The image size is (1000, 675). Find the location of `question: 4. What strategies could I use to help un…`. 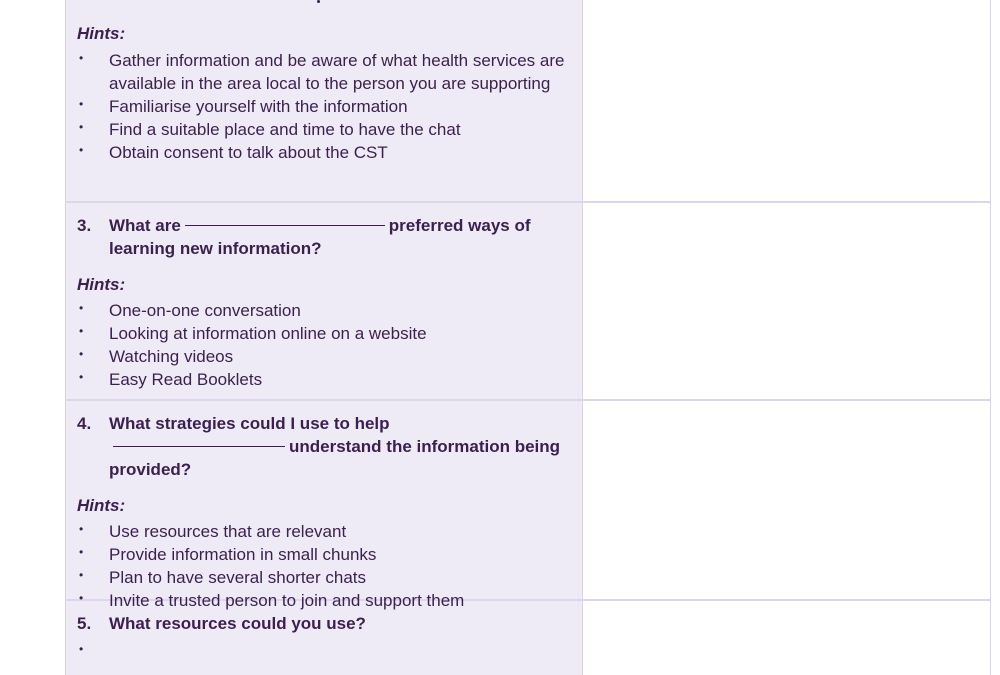

question: 4. What strategies could I use to help un… is located at coordinates (322, 446).